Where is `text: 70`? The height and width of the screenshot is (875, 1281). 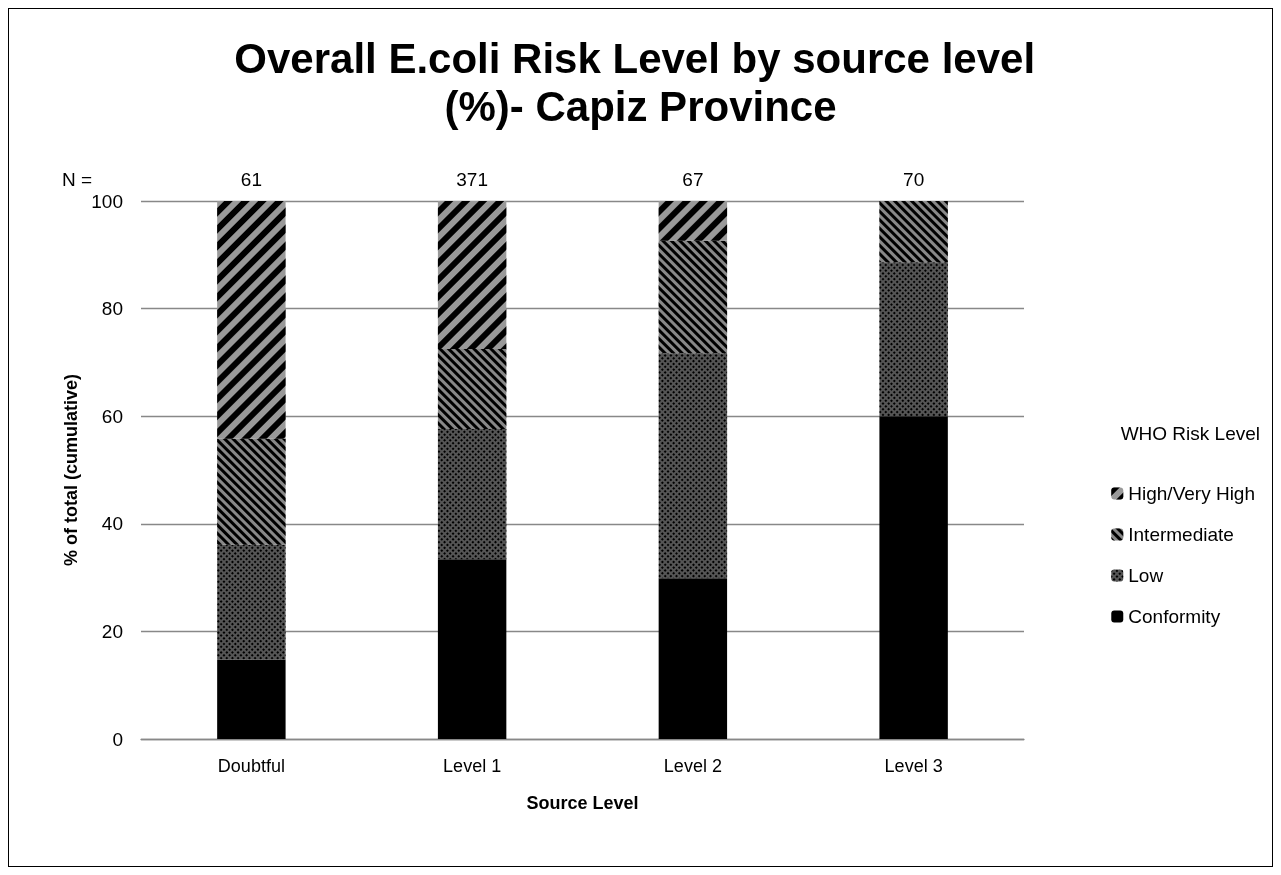 text: 70 is located at coordinates (914, 179).